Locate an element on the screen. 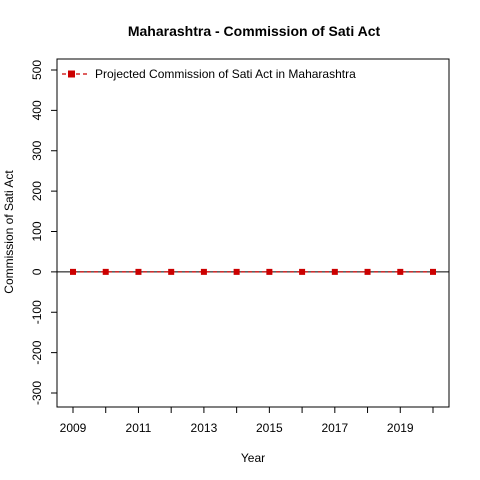  y-tick-label: 100 is located at coordinates (37, 231).